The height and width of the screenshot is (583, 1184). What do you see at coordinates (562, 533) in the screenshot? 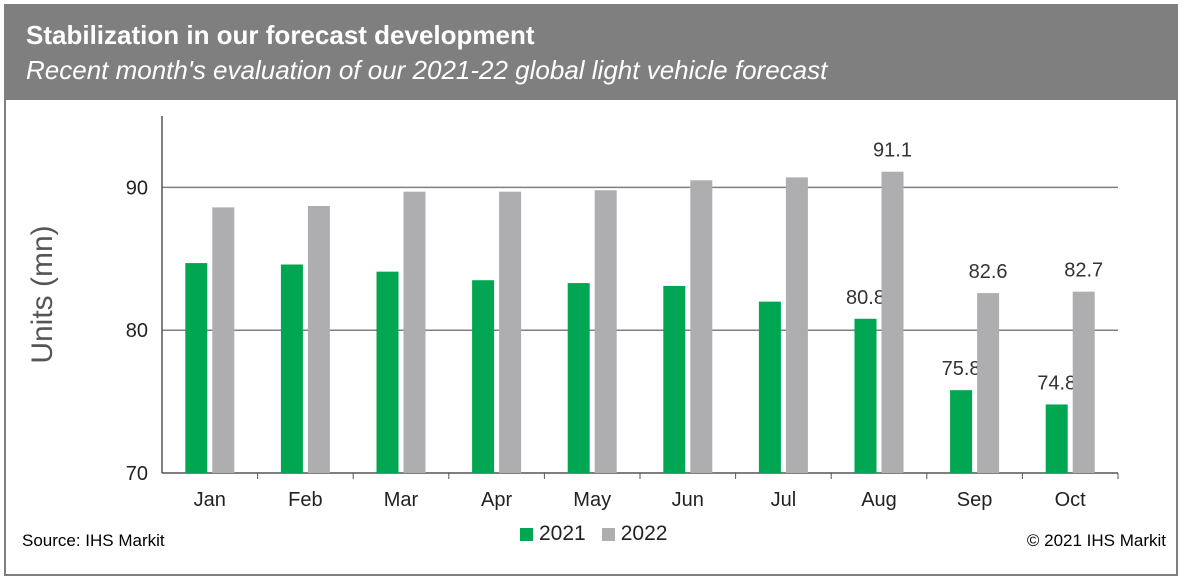
I see `legend-label-2021: 2021` at bounding box center [562, 533].